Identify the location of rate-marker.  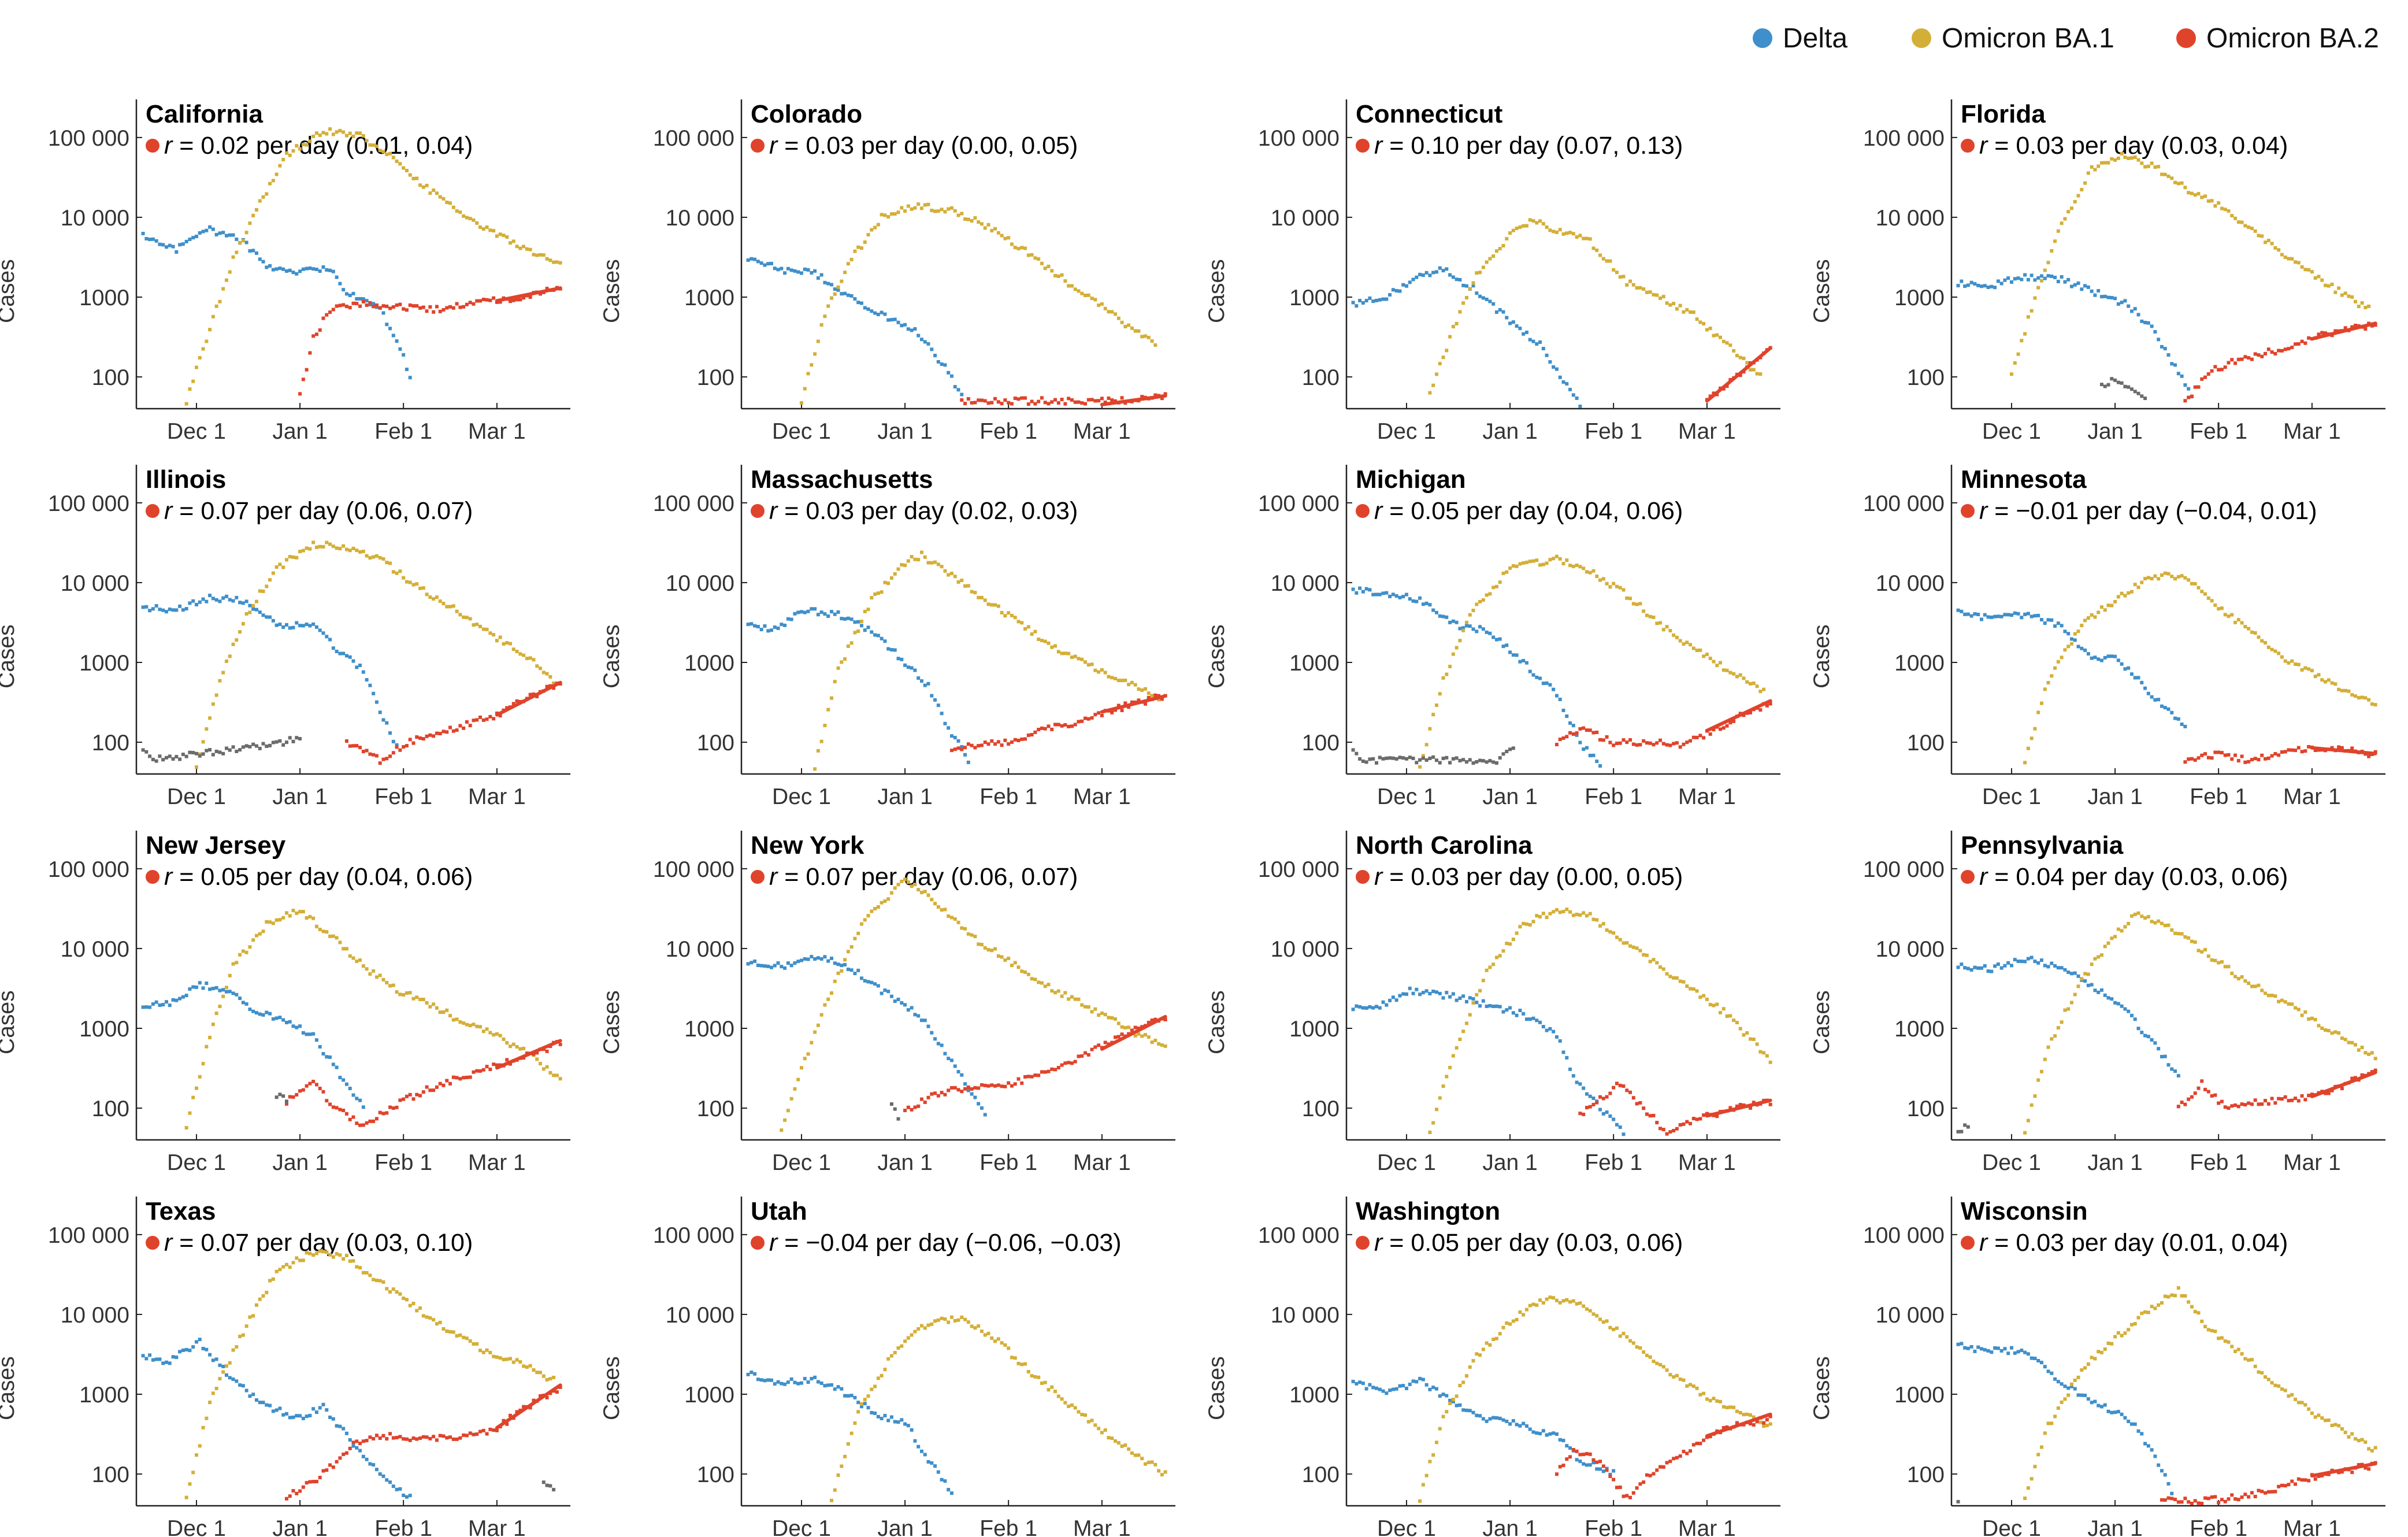
(1968, 511).